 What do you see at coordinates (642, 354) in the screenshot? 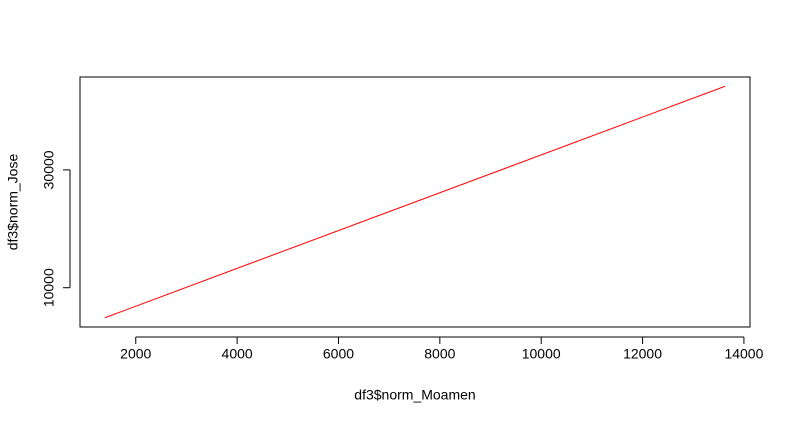
I see `x-tick-label: 12000` at bounding box center [642, 354].